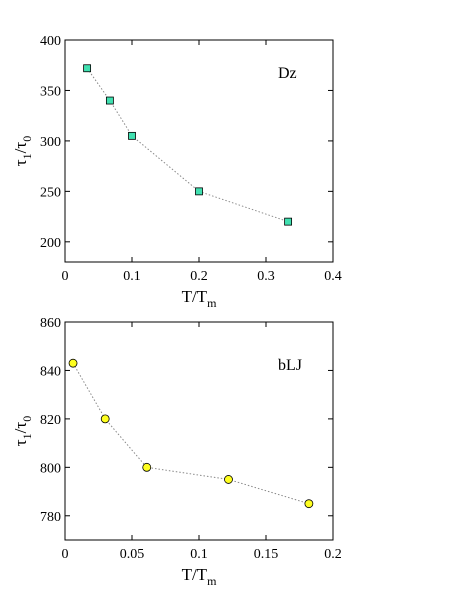  I want to click on top-series-line, so click(187, 145).